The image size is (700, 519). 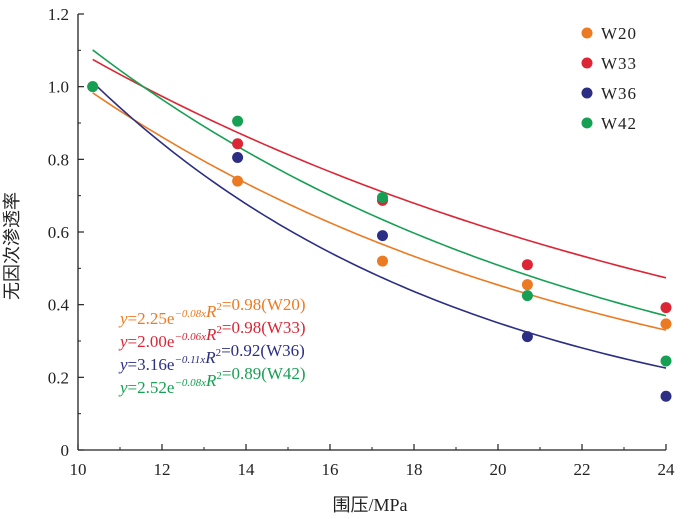 I want to click on equation-r2-value: =0.98(W20), so click(x=264, y=304).